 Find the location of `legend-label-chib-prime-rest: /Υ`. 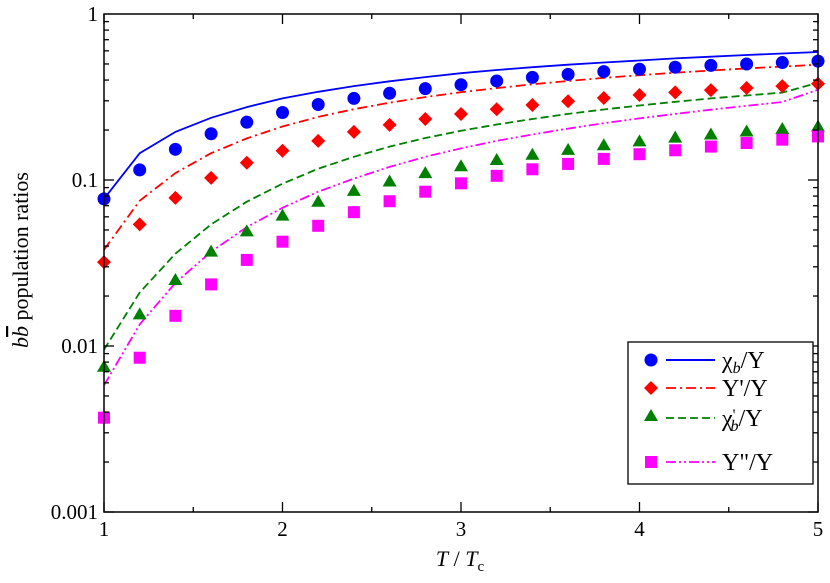

legend-label-chib-prime-rest: /Υ is located at coordinates (751, 419).